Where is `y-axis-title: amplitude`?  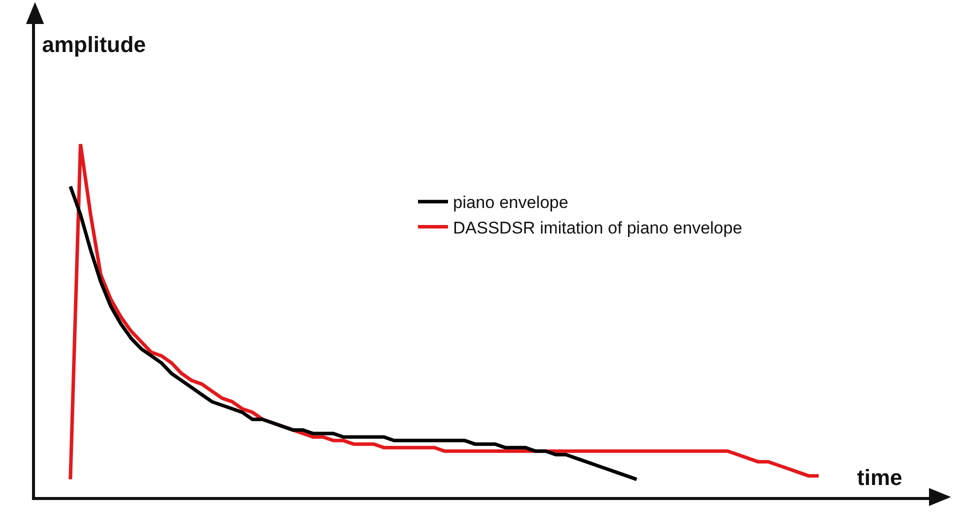 y-axis-title: amplitude is located at coordinates (94, 44).